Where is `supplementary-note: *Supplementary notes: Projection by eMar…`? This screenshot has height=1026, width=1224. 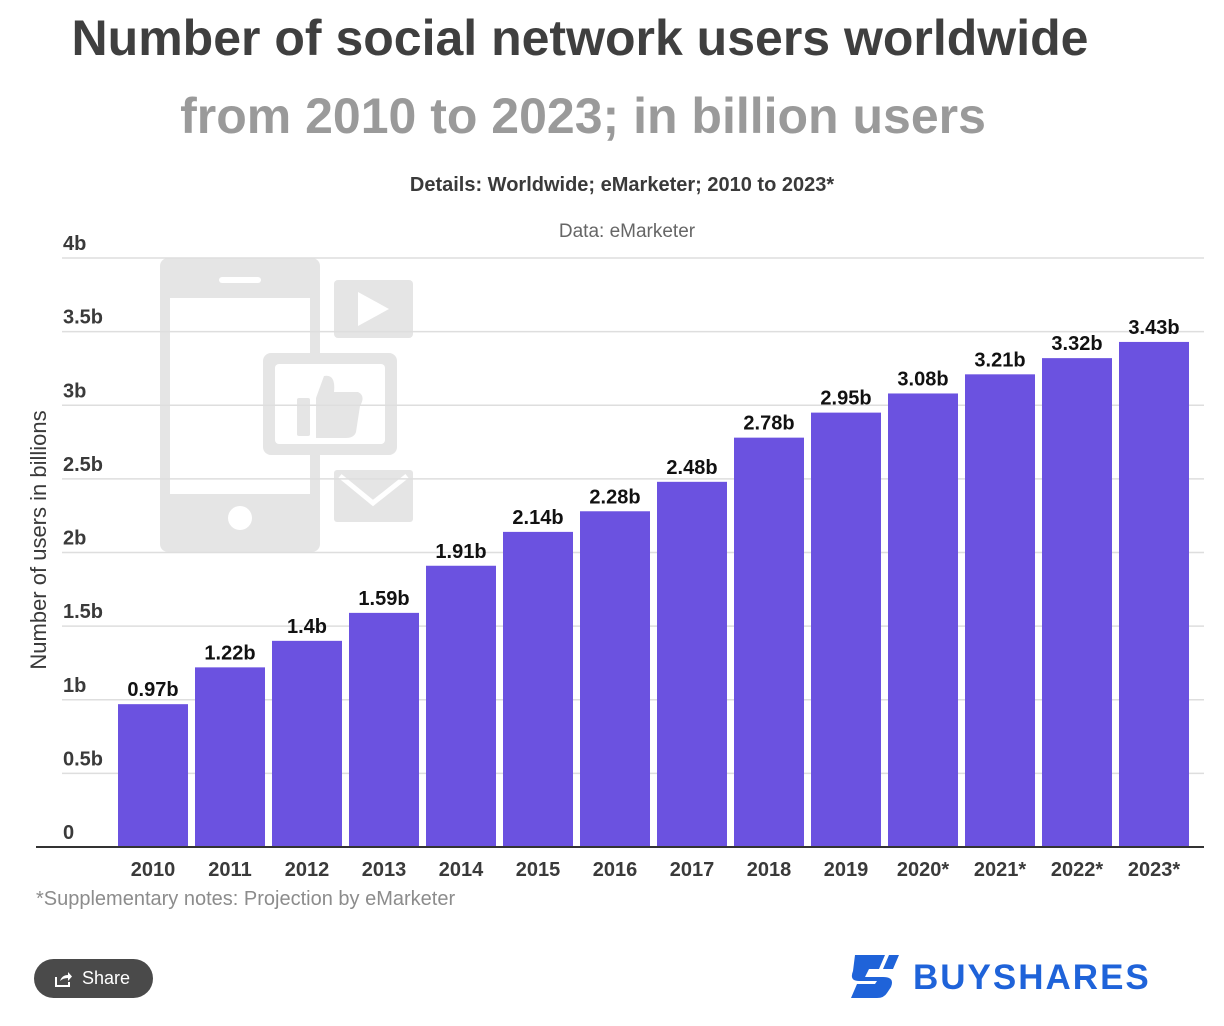
supplementary-note: *Supplementary notes: Projection by eMar… is located at coordinates (246, 899).